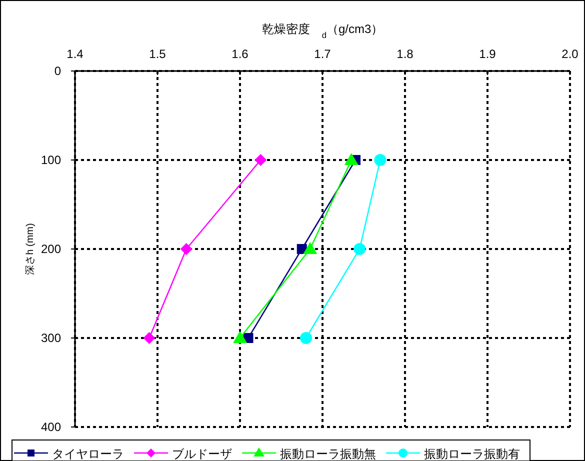  What do you see at coordinates (405, 54) in the screenshot?
I see `x-tick-label: 1.8` at bounding box center [405, 54].